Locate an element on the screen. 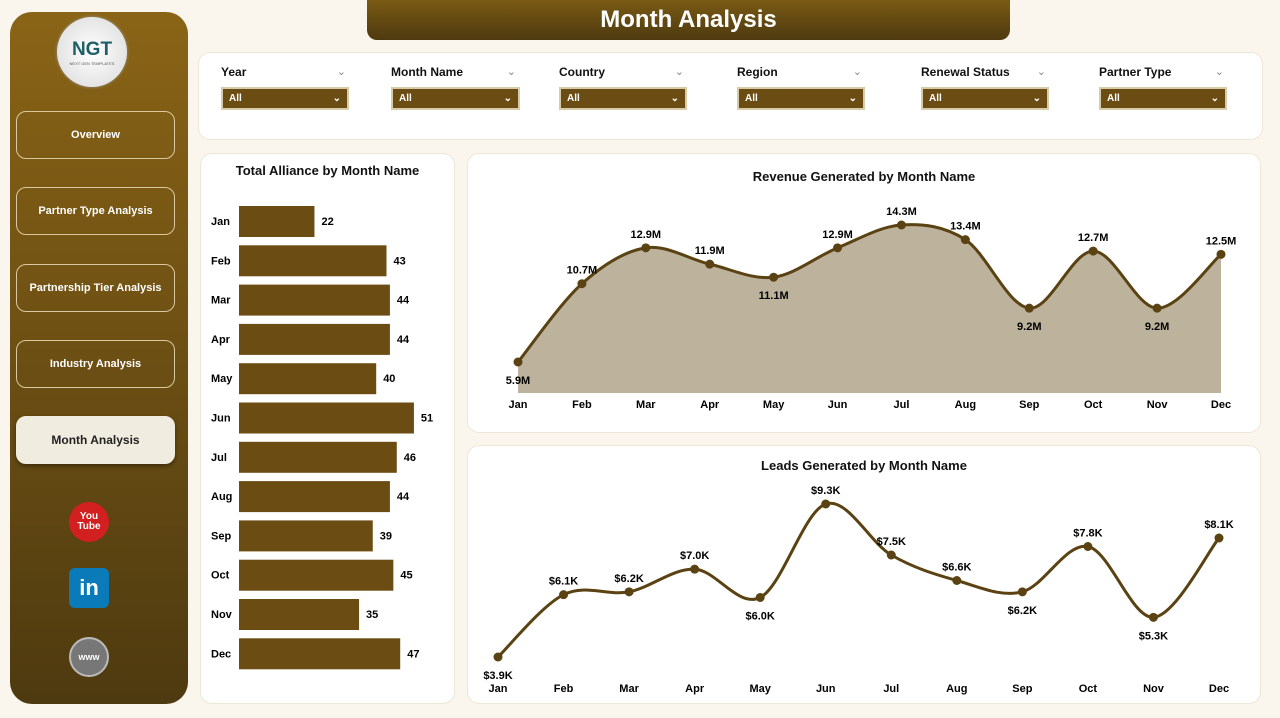 This screenshot has height=718, width=1280. filter-label-text: Renewal Status is located at coordinates (965, 72).